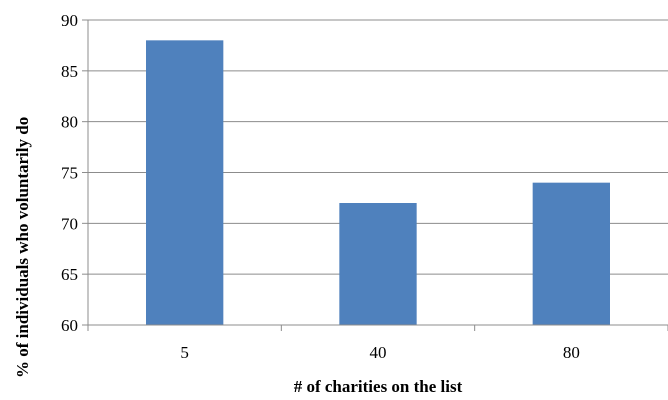 This screenshot has height=400, width=668. I want to click on y-tick-label: 75, so click(69, 173).